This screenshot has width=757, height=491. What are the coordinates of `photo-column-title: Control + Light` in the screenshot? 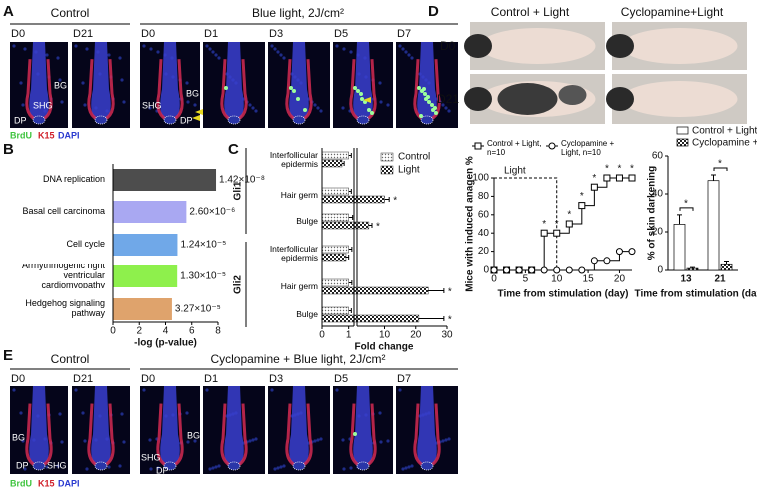 It's located at (530, 12).